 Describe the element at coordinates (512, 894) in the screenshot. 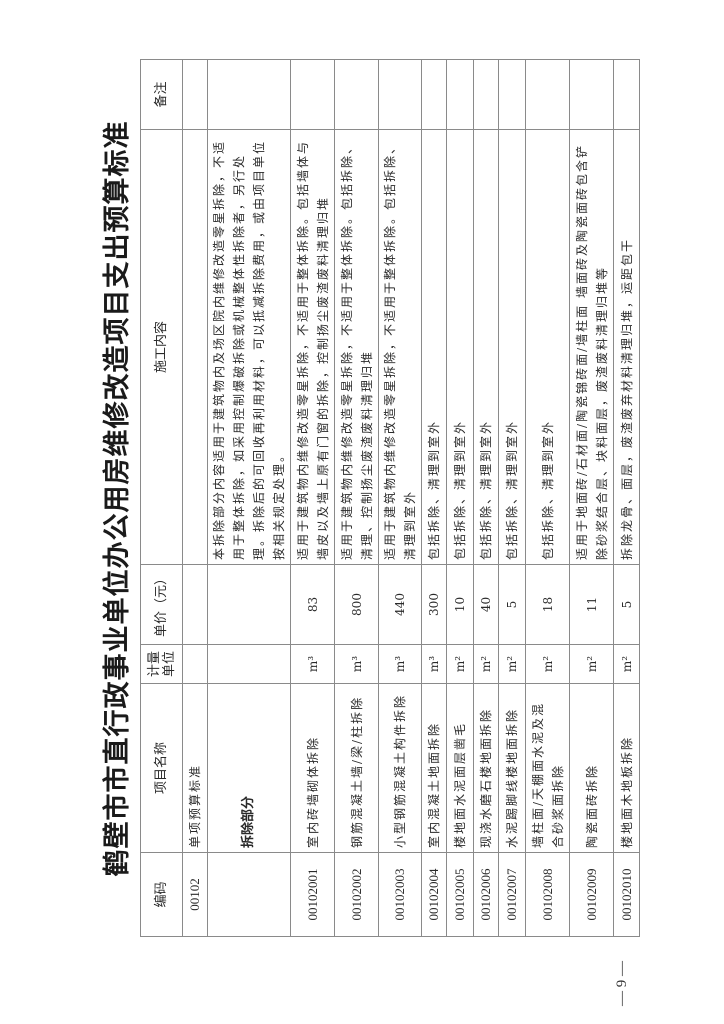

I see `item-code: 00102007` at that location.